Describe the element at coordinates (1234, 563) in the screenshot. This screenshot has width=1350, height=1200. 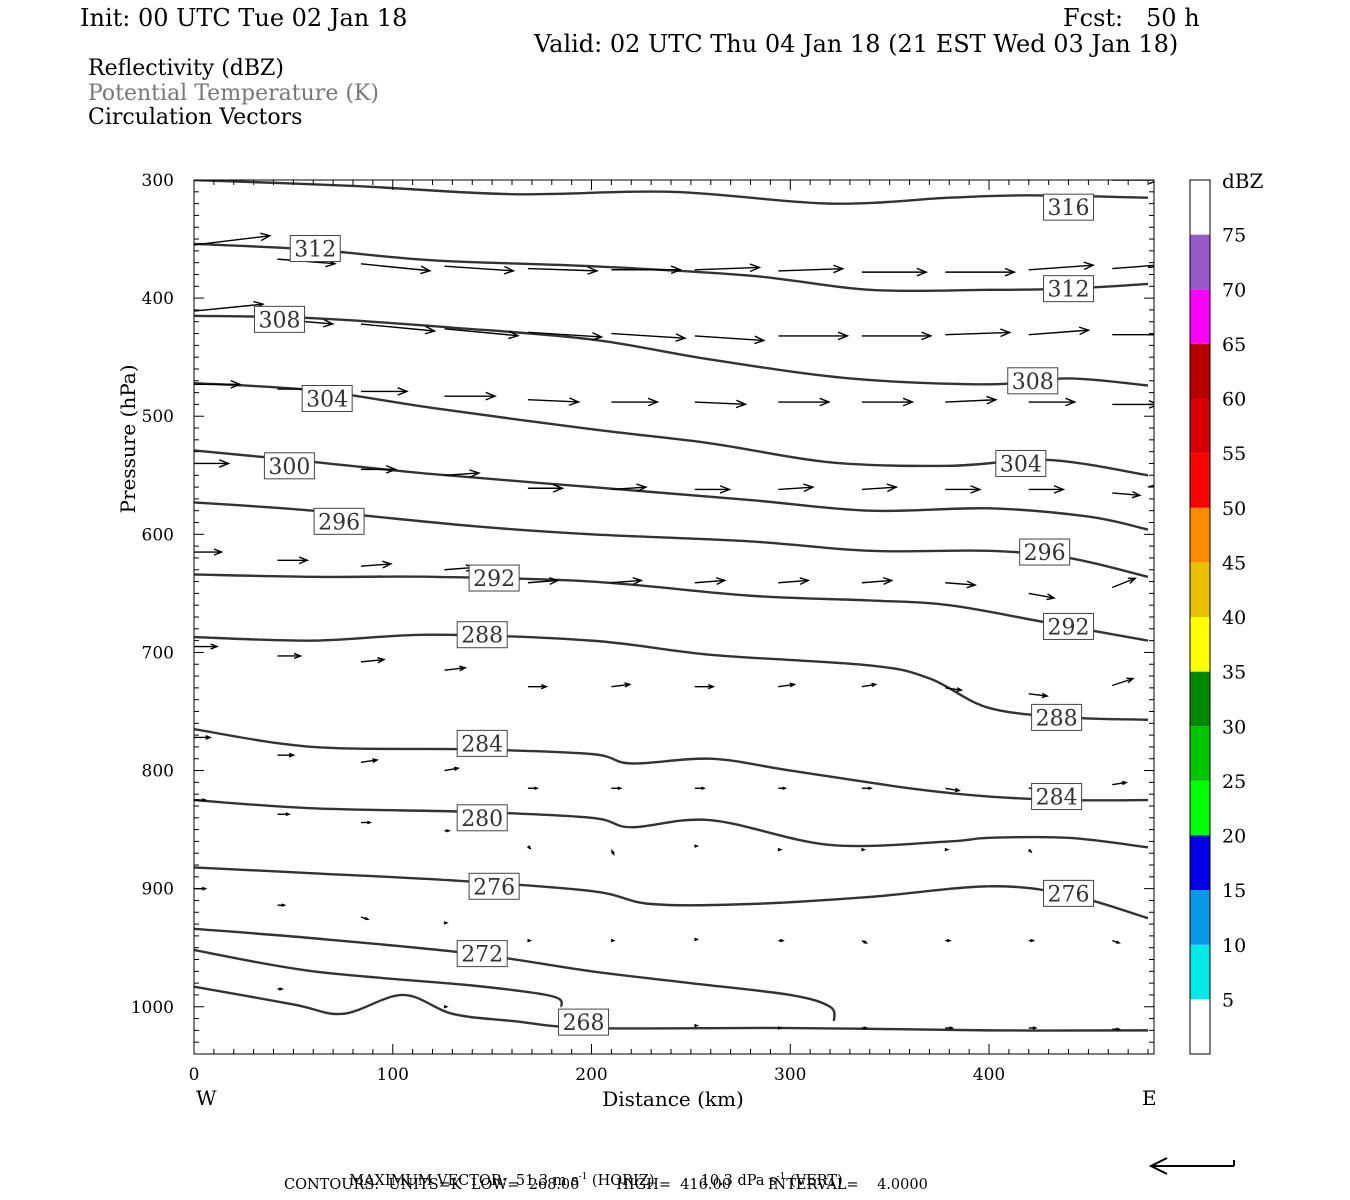
I see `colorbar-label: 45` at that location.